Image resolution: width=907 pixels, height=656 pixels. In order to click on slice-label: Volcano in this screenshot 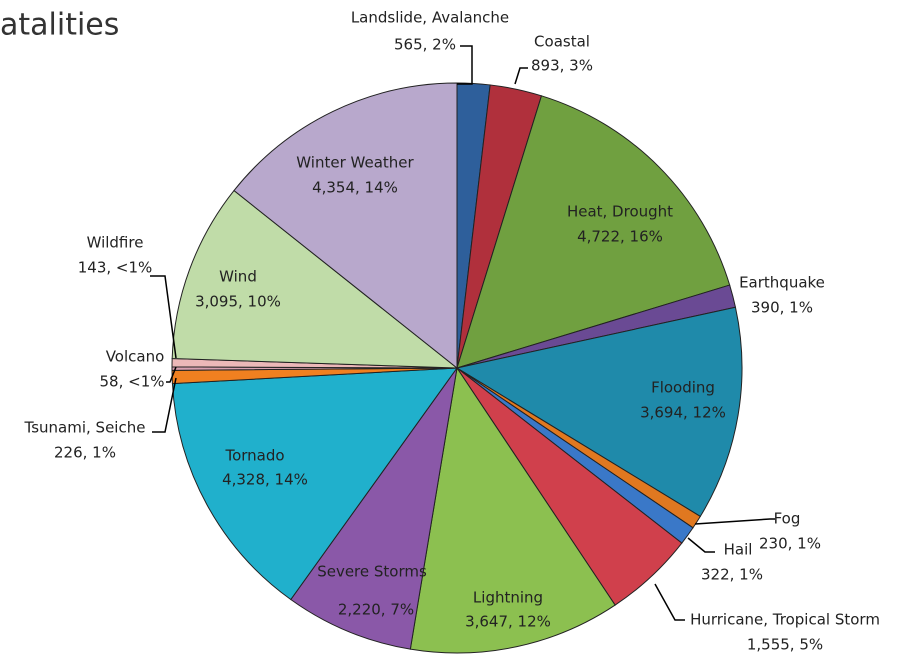, I will do `click(135, 357)`.